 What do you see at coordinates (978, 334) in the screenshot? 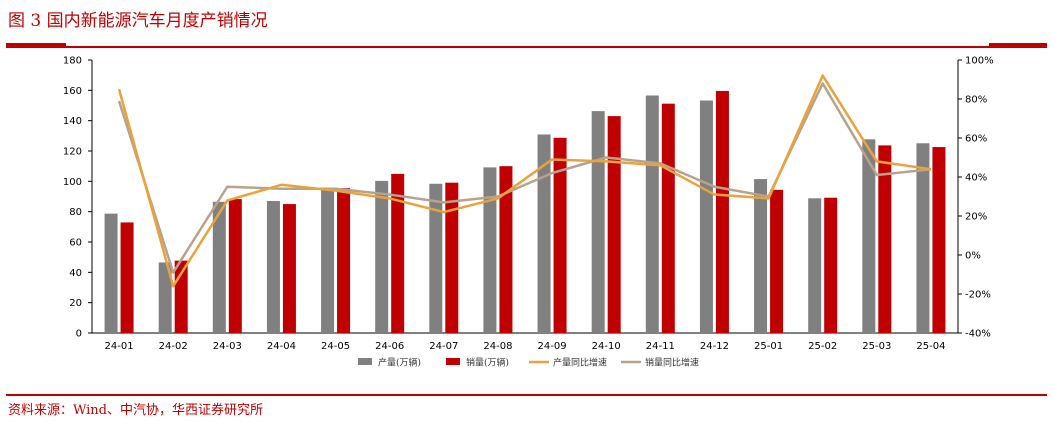
I see `y2-tick-label: -40%` at bounding box center [978, 334].